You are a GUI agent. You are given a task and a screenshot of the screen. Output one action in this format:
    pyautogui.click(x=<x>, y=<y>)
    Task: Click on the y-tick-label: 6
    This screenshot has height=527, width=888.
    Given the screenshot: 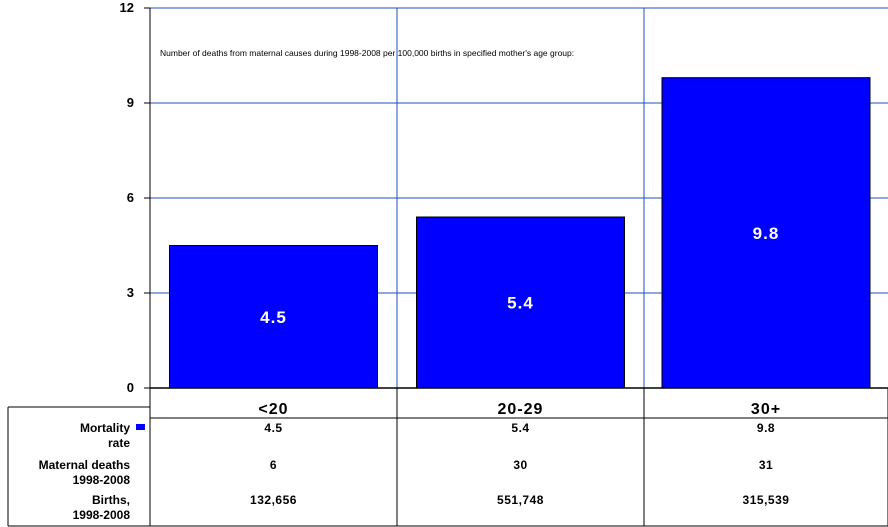 What is the action you would take?
    pyautogui.click(x=130, y=197)
    